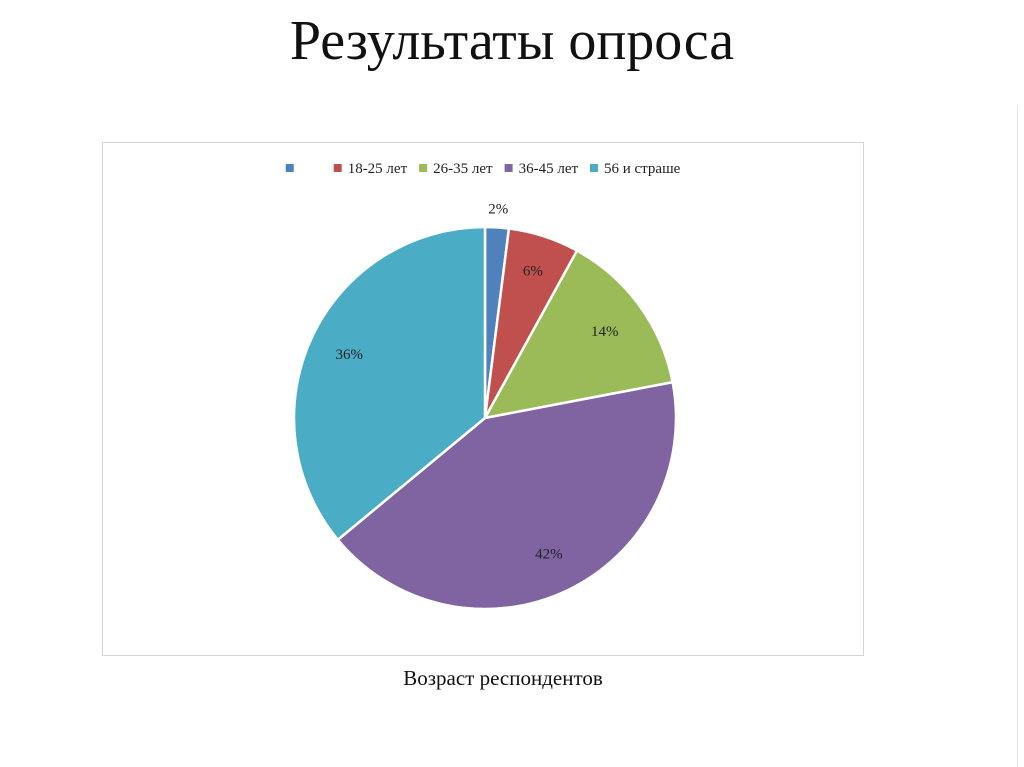 Image resolution: width=1024 pixels, height=767 pixels. Describe the element at coordinates (605, 332) in the screenshot. I see `pie-data-label-2: 14%` at that location.